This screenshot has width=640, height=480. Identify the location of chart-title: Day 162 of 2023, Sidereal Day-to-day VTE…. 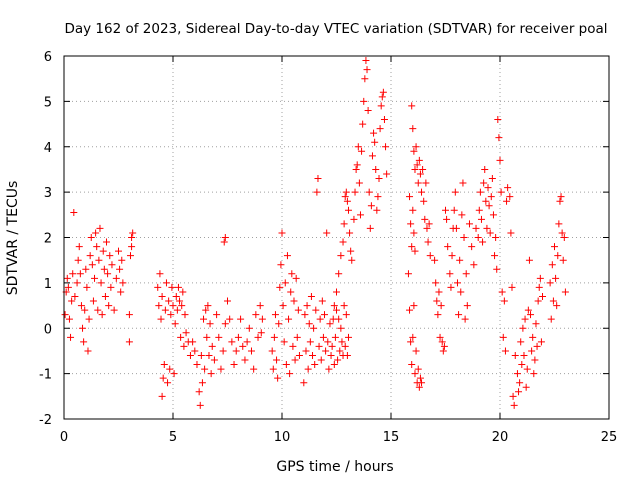
(335, 29).